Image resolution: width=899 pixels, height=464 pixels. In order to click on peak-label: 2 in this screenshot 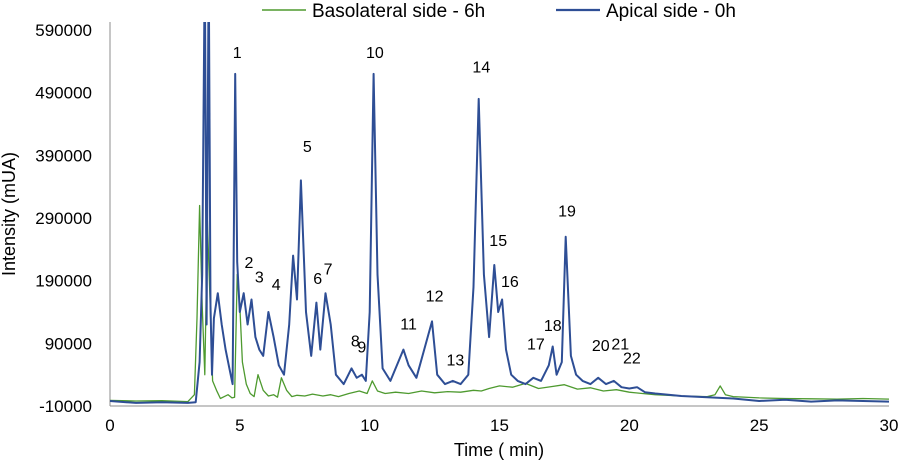, I will do `click(248, 263)`.